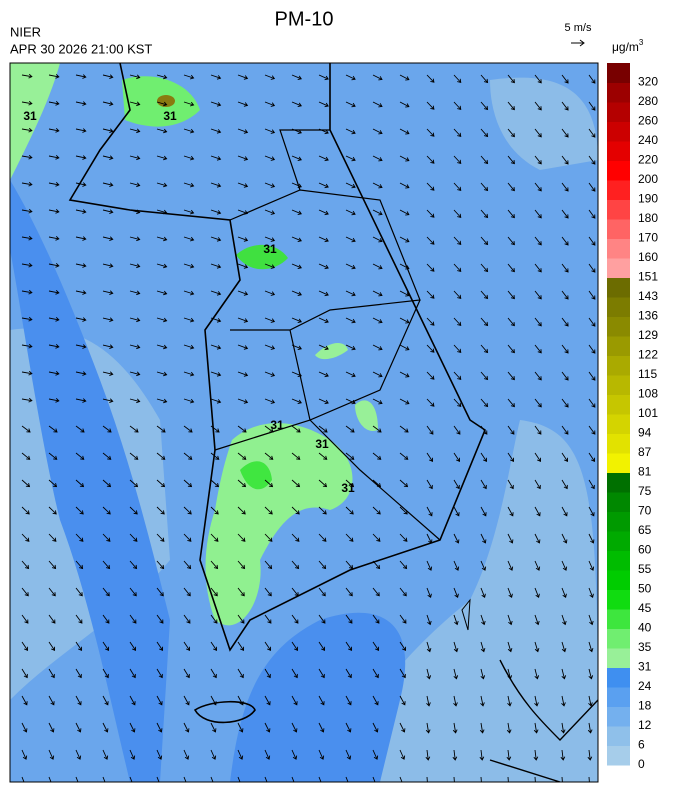  Describe the element at coordinates (648, 394) in the screenshot. I see `colorbar-label: 108` at that location.